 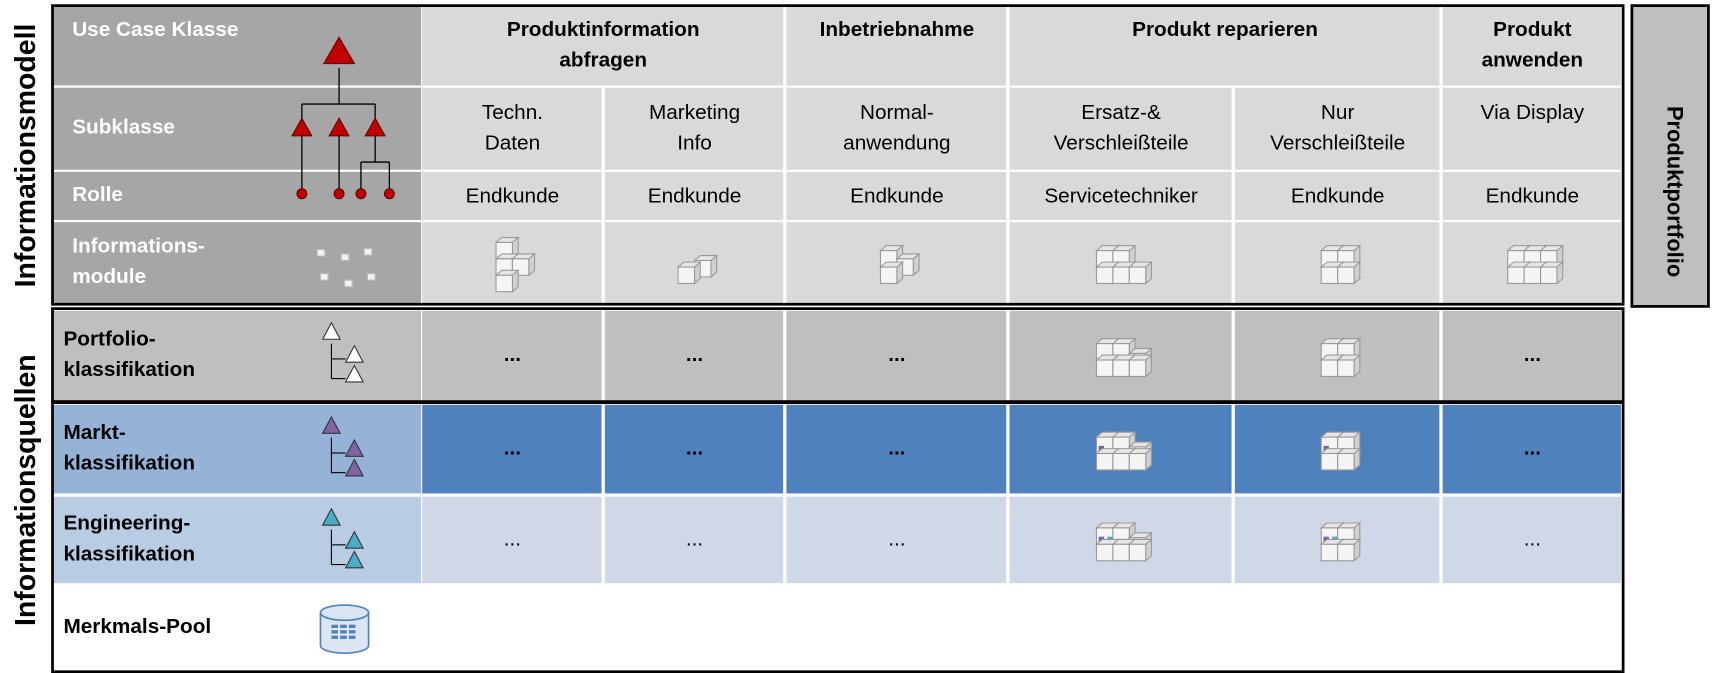 I want to click on source-label-cell, so click(x=237, y=449).